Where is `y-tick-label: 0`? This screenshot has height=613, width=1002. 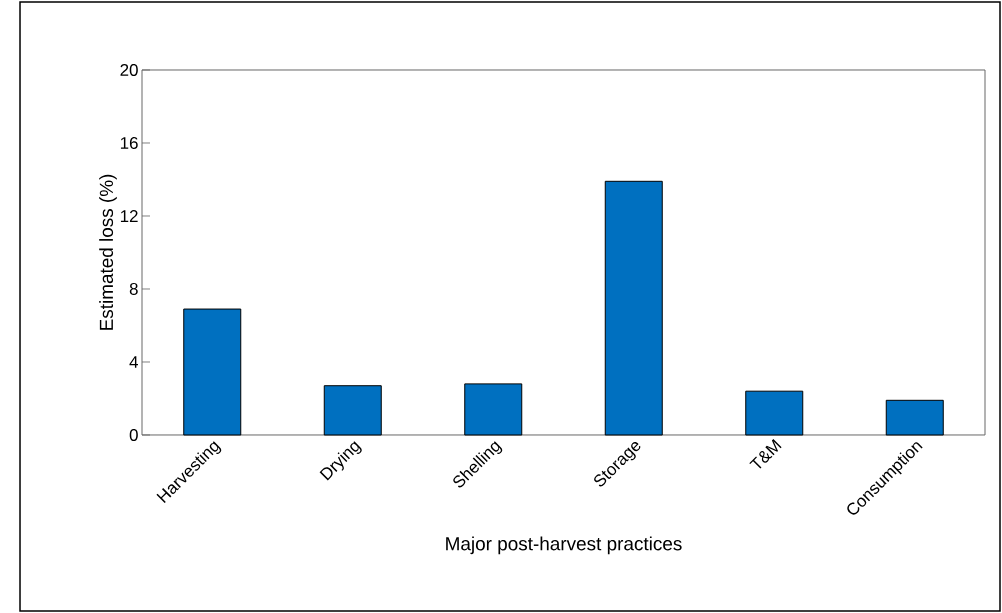
y-tick-label: 0 is located at coordinates (133, 434).